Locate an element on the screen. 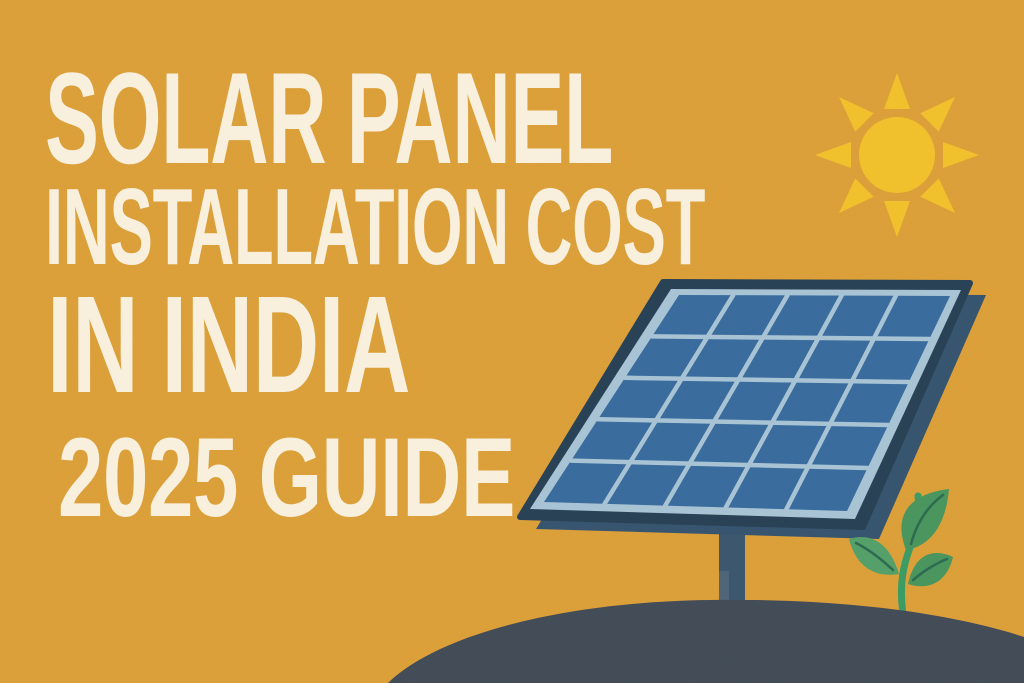 The image size is (1024, 683). title-line-3: IN INDIA is located at coordinates (228, 345).